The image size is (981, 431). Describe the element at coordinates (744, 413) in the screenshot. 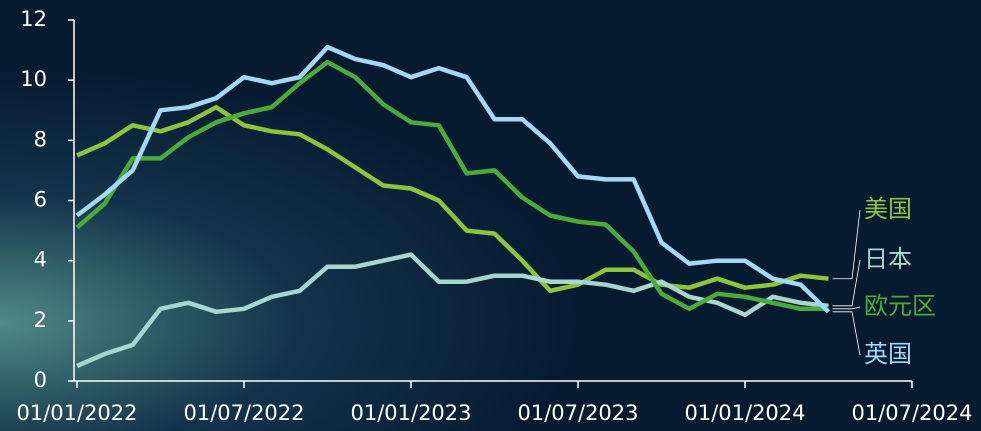

I see `x-tick-label: 01/01/2024` at that location.